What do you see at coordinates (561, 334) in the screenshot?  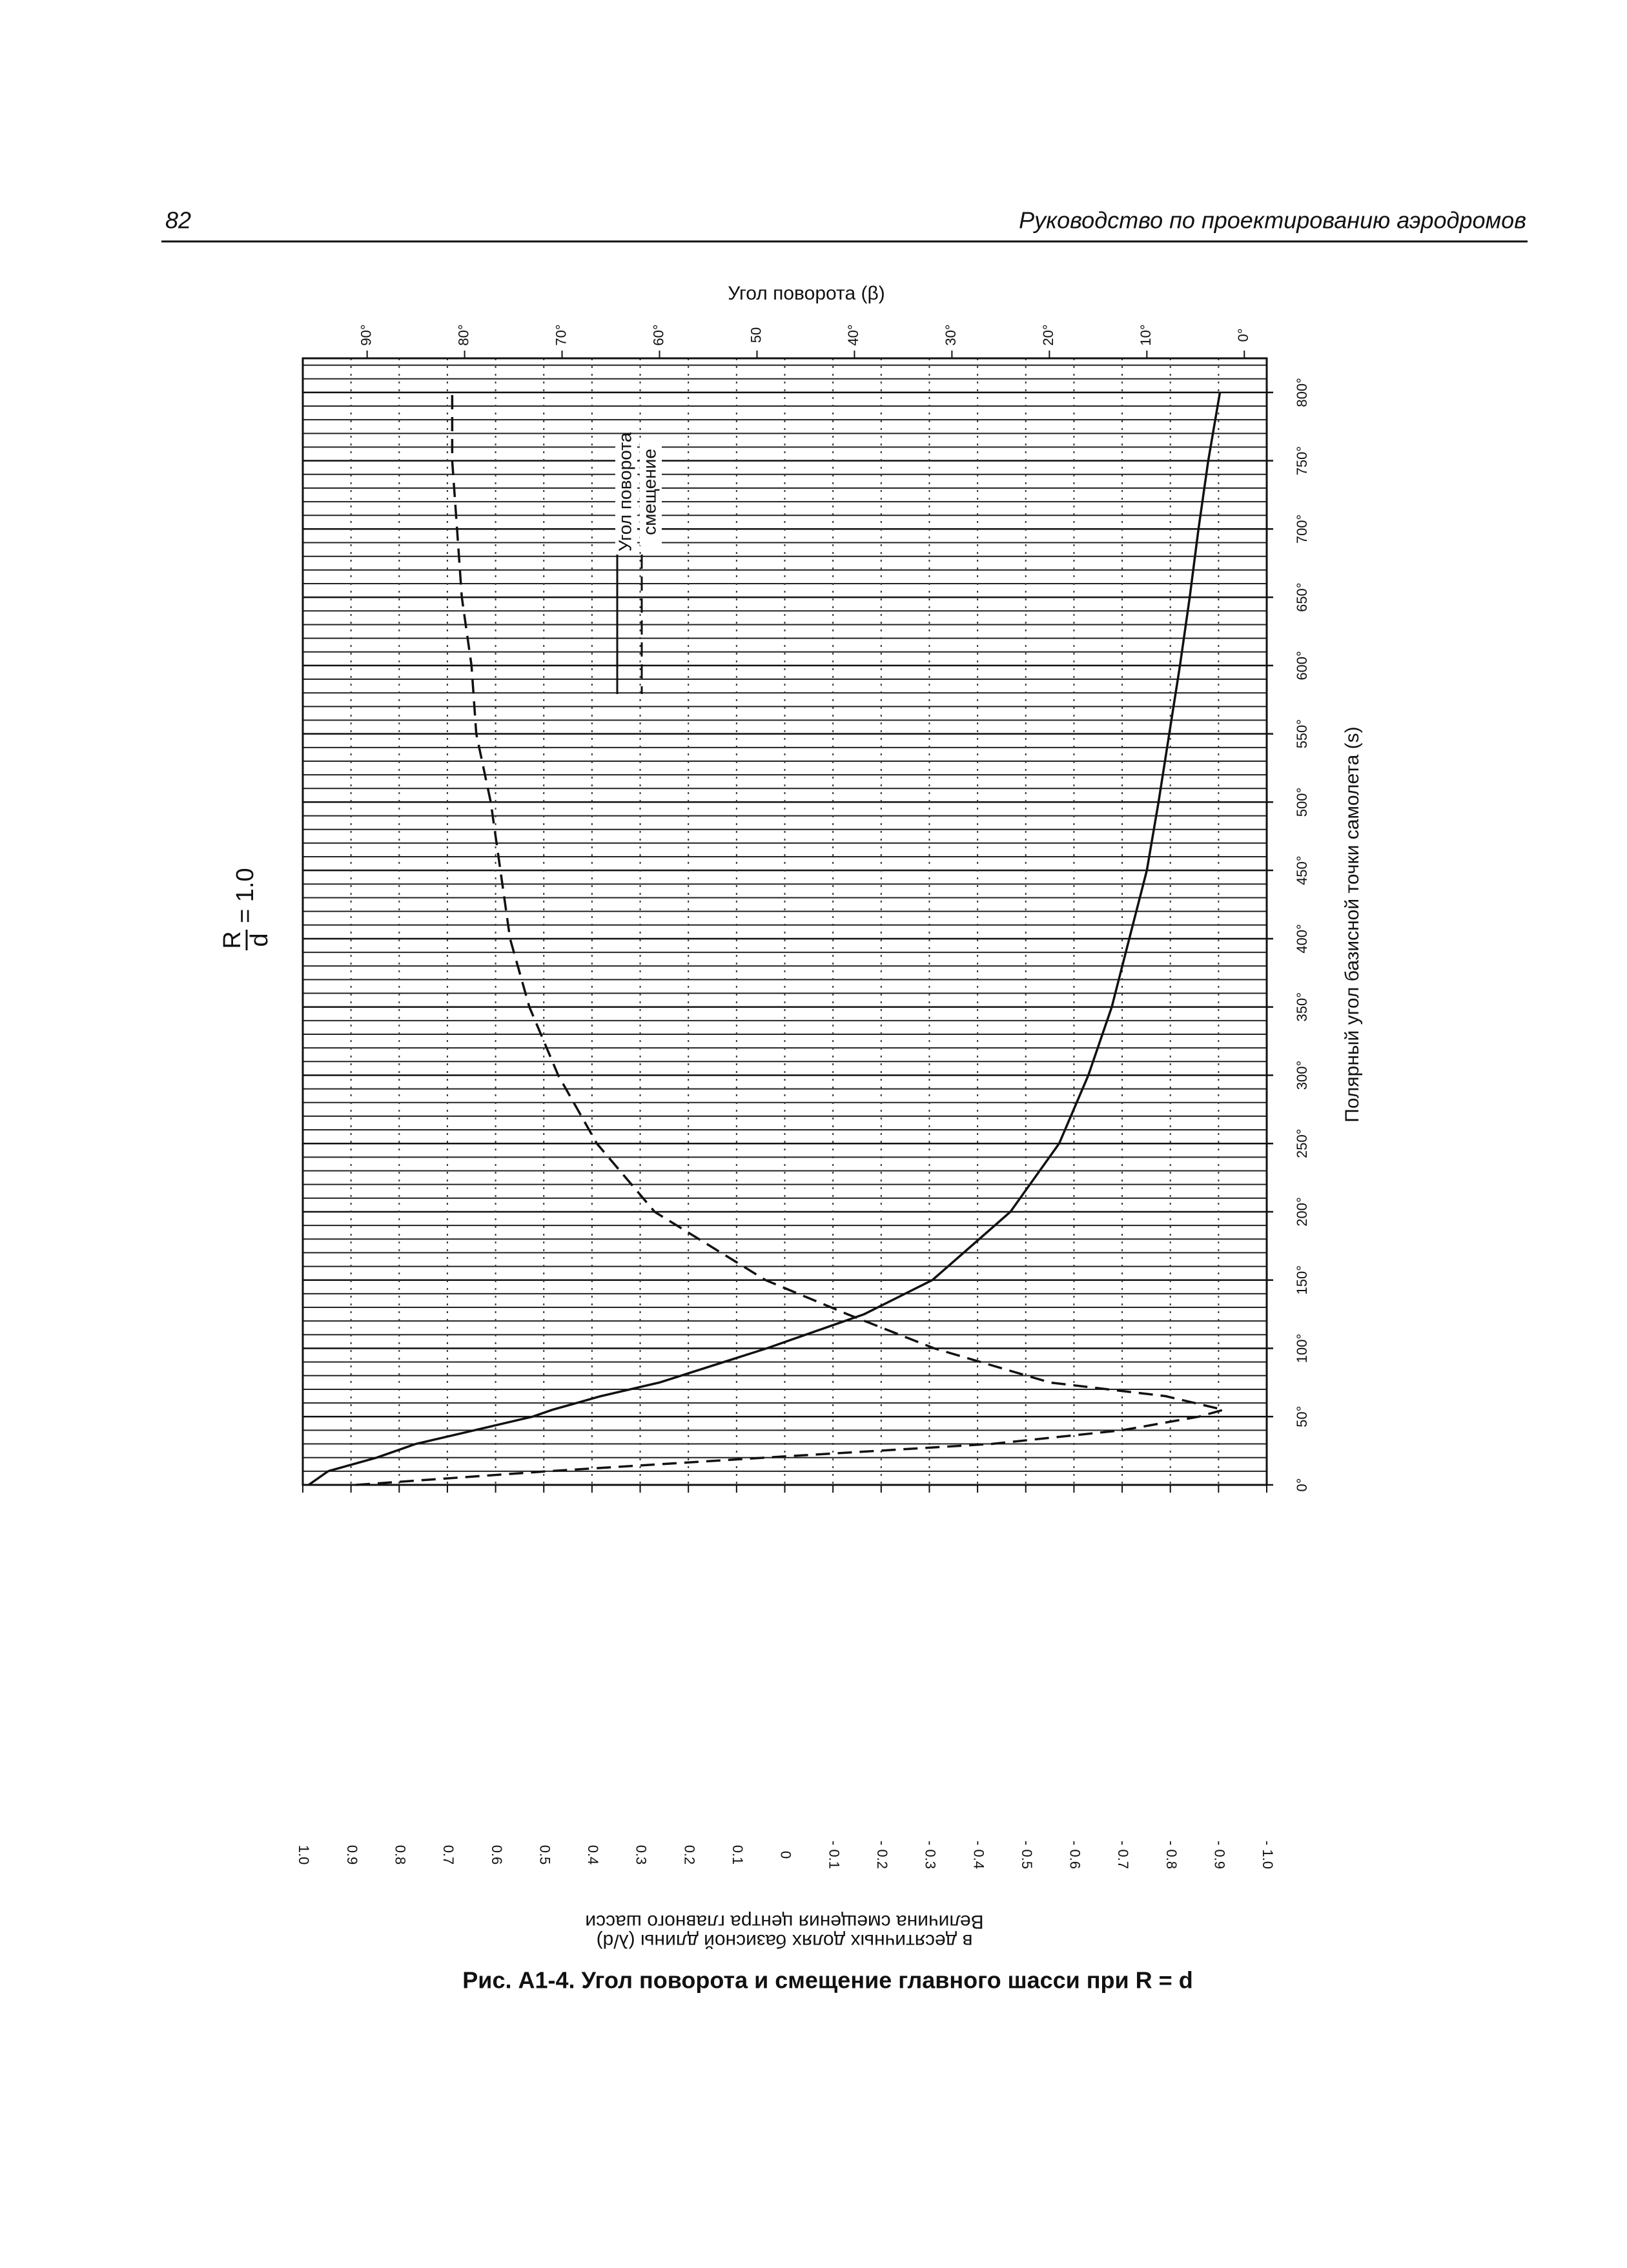 I see `y2-tick-label: 70°` at bounding box center [561, 334].